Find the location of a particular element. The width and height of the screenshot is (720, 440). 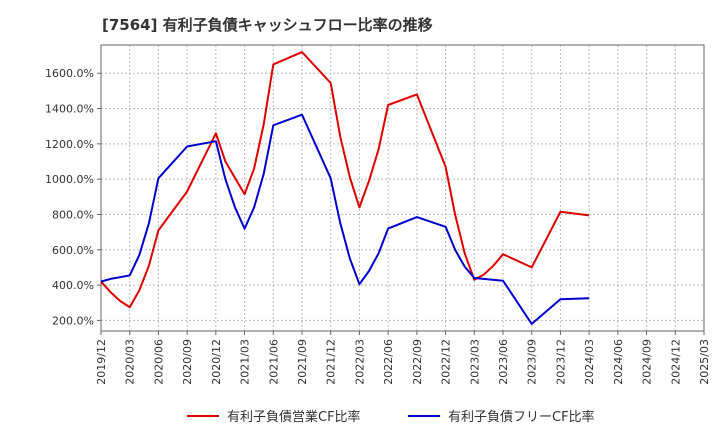

y-tick-label: 1200.0% is located at coordinates (69, 144).